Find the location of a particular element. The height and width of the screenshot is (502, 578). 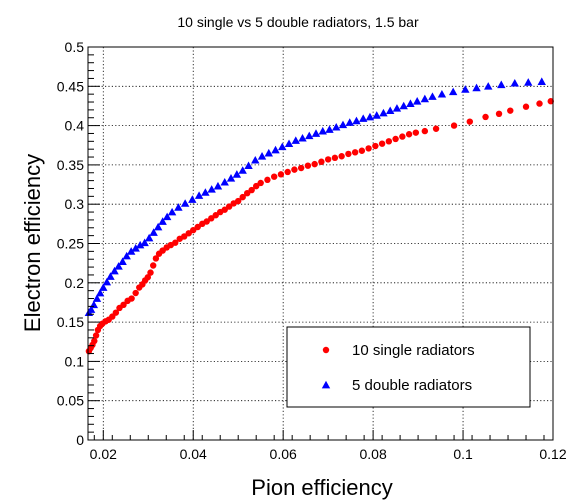

x-tick-label: 0.08 is located at coordinates (372, 454).